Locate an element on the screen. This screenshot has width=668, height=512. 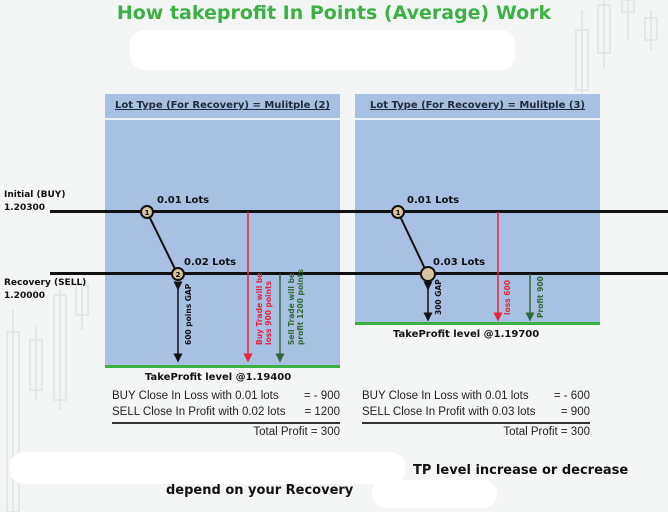
footer-note-line2: depend on your Recovery is located at coordinates (260, 490).